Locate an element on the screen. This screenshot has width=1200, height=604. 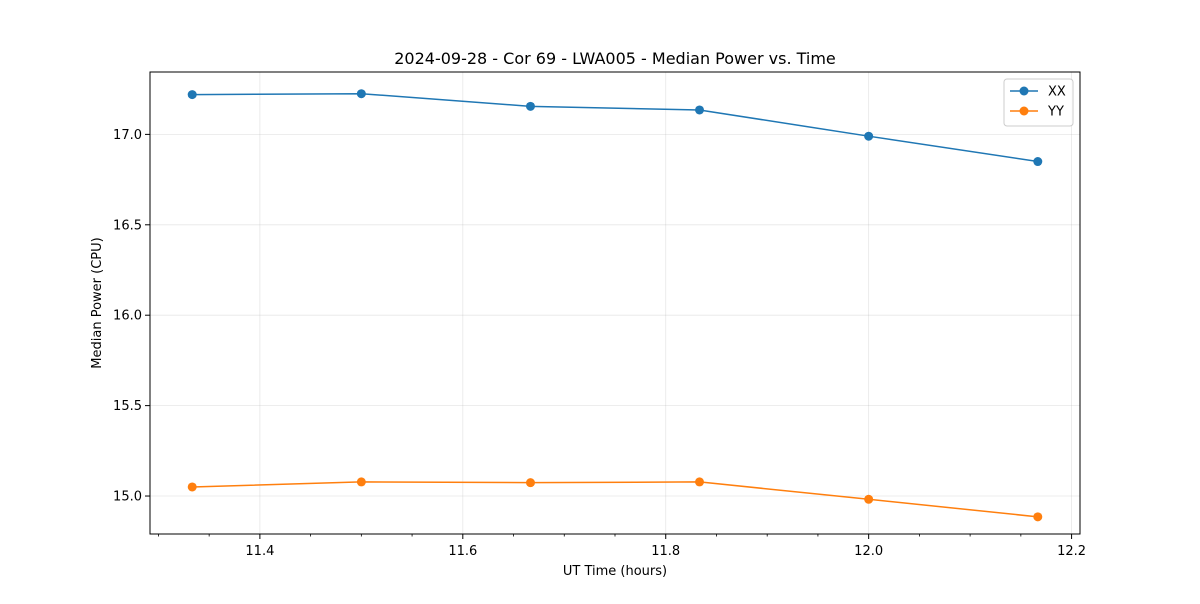
y-tick-label: 16.0 is located at coordinates (127, 316).